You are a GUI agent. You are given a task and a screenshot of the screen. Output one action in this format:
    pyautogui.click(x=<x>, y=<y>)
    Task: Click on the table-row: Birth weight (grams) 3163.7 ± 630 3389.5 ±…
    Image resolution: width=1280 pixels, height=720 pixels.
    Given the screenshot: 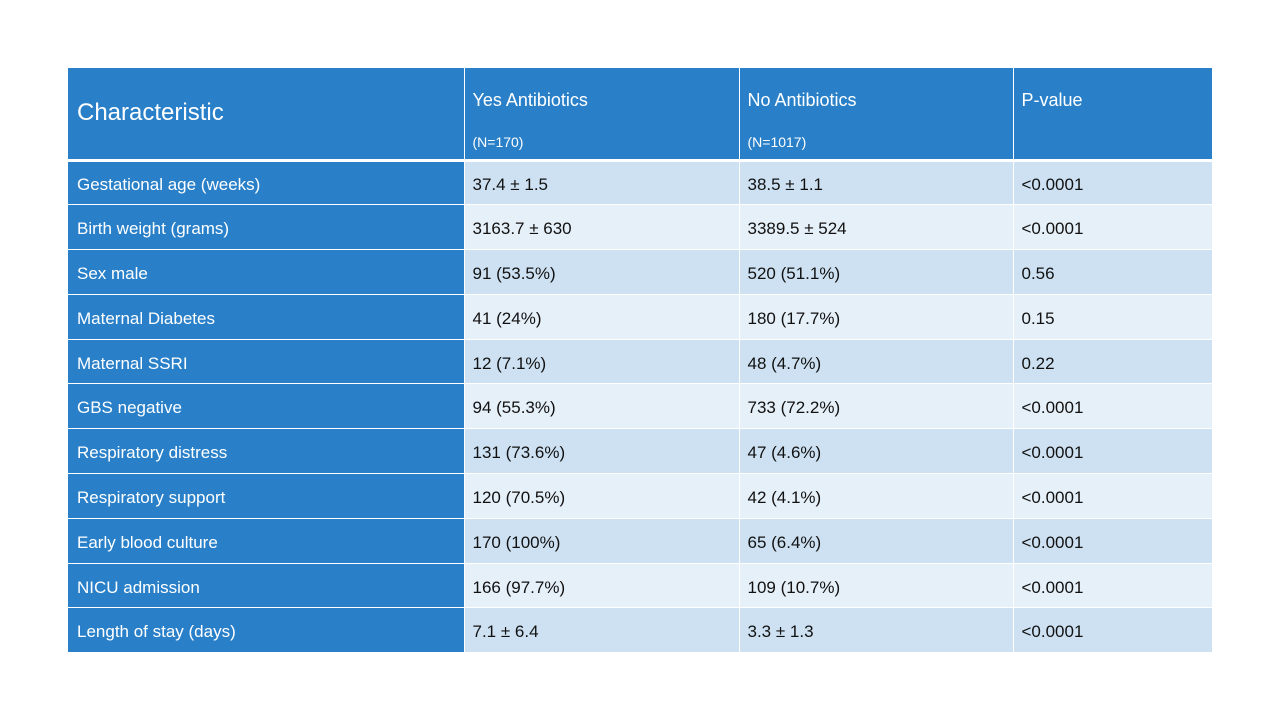 What is the action you would take?
    pyautogui.click(x=640, y=227)
    